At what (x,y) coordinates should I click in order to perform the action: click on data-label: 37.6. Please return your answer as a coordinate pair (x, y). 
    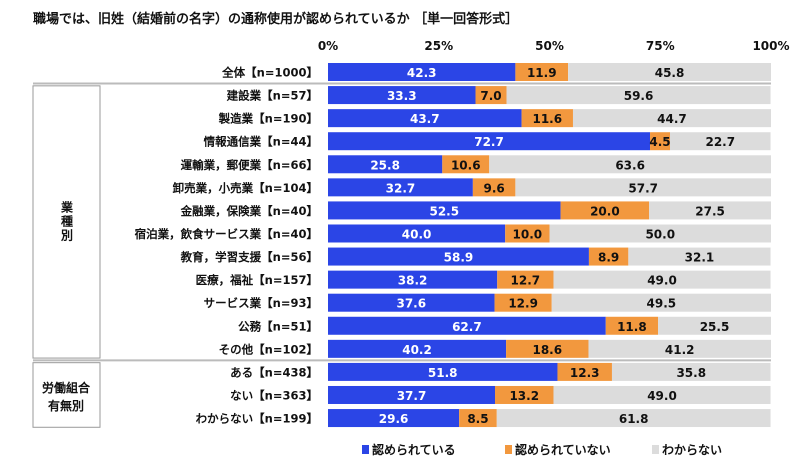
    Looking at the image, I should click on (411, 304).